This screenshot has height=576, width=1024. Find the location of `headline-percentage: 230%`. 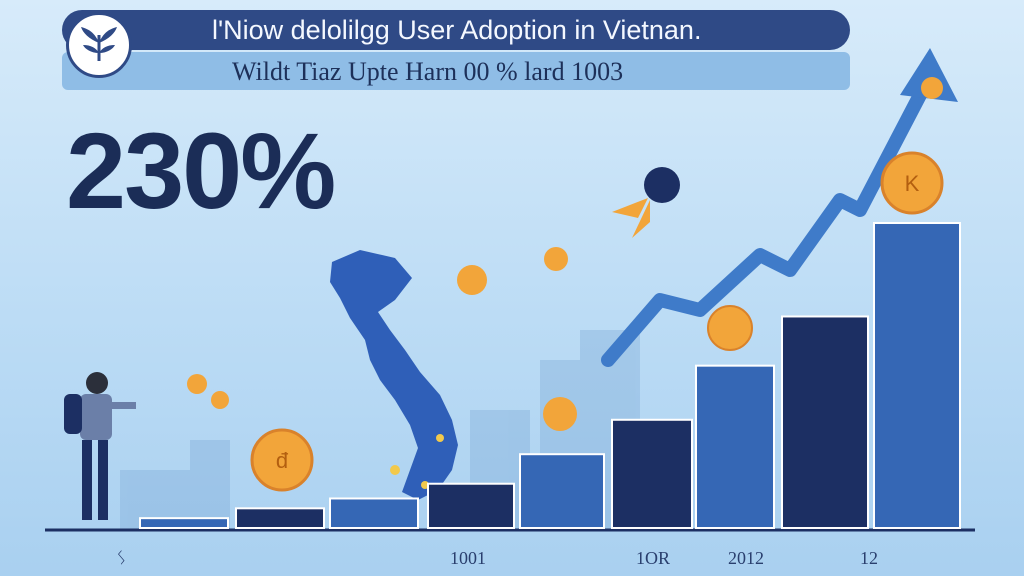

headline-percentage: 230% is located at coordinates (201, 170).